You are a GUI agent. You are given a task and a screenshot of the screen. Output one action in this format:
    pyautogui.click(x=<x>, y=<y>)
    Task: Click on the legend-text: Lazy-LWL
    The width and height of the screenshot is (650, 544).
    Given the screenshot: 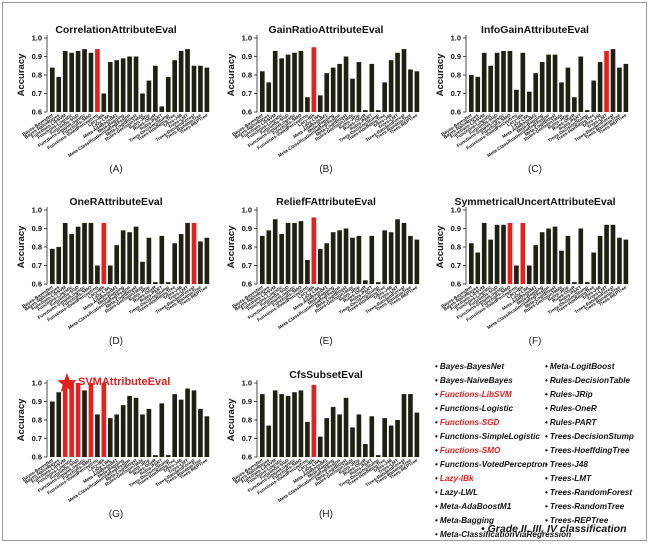 What is the action you would take?
    pyautogui.click(x=459, y=492)
    